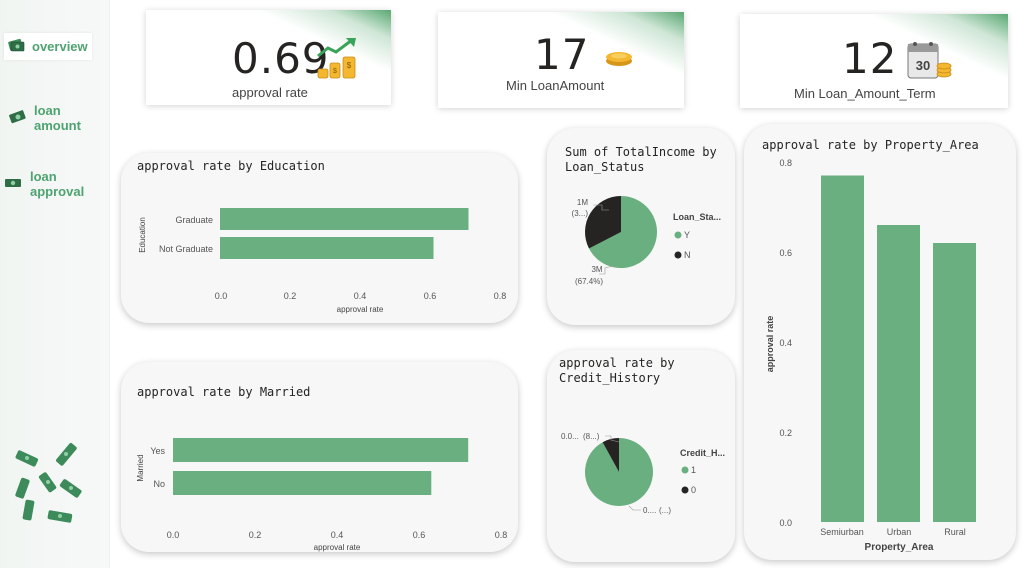 This screenshot has width=1024, height=568. Describe the element at coordinates (842, 349) in the screenshot. I see `bar-semiurban` at that location.